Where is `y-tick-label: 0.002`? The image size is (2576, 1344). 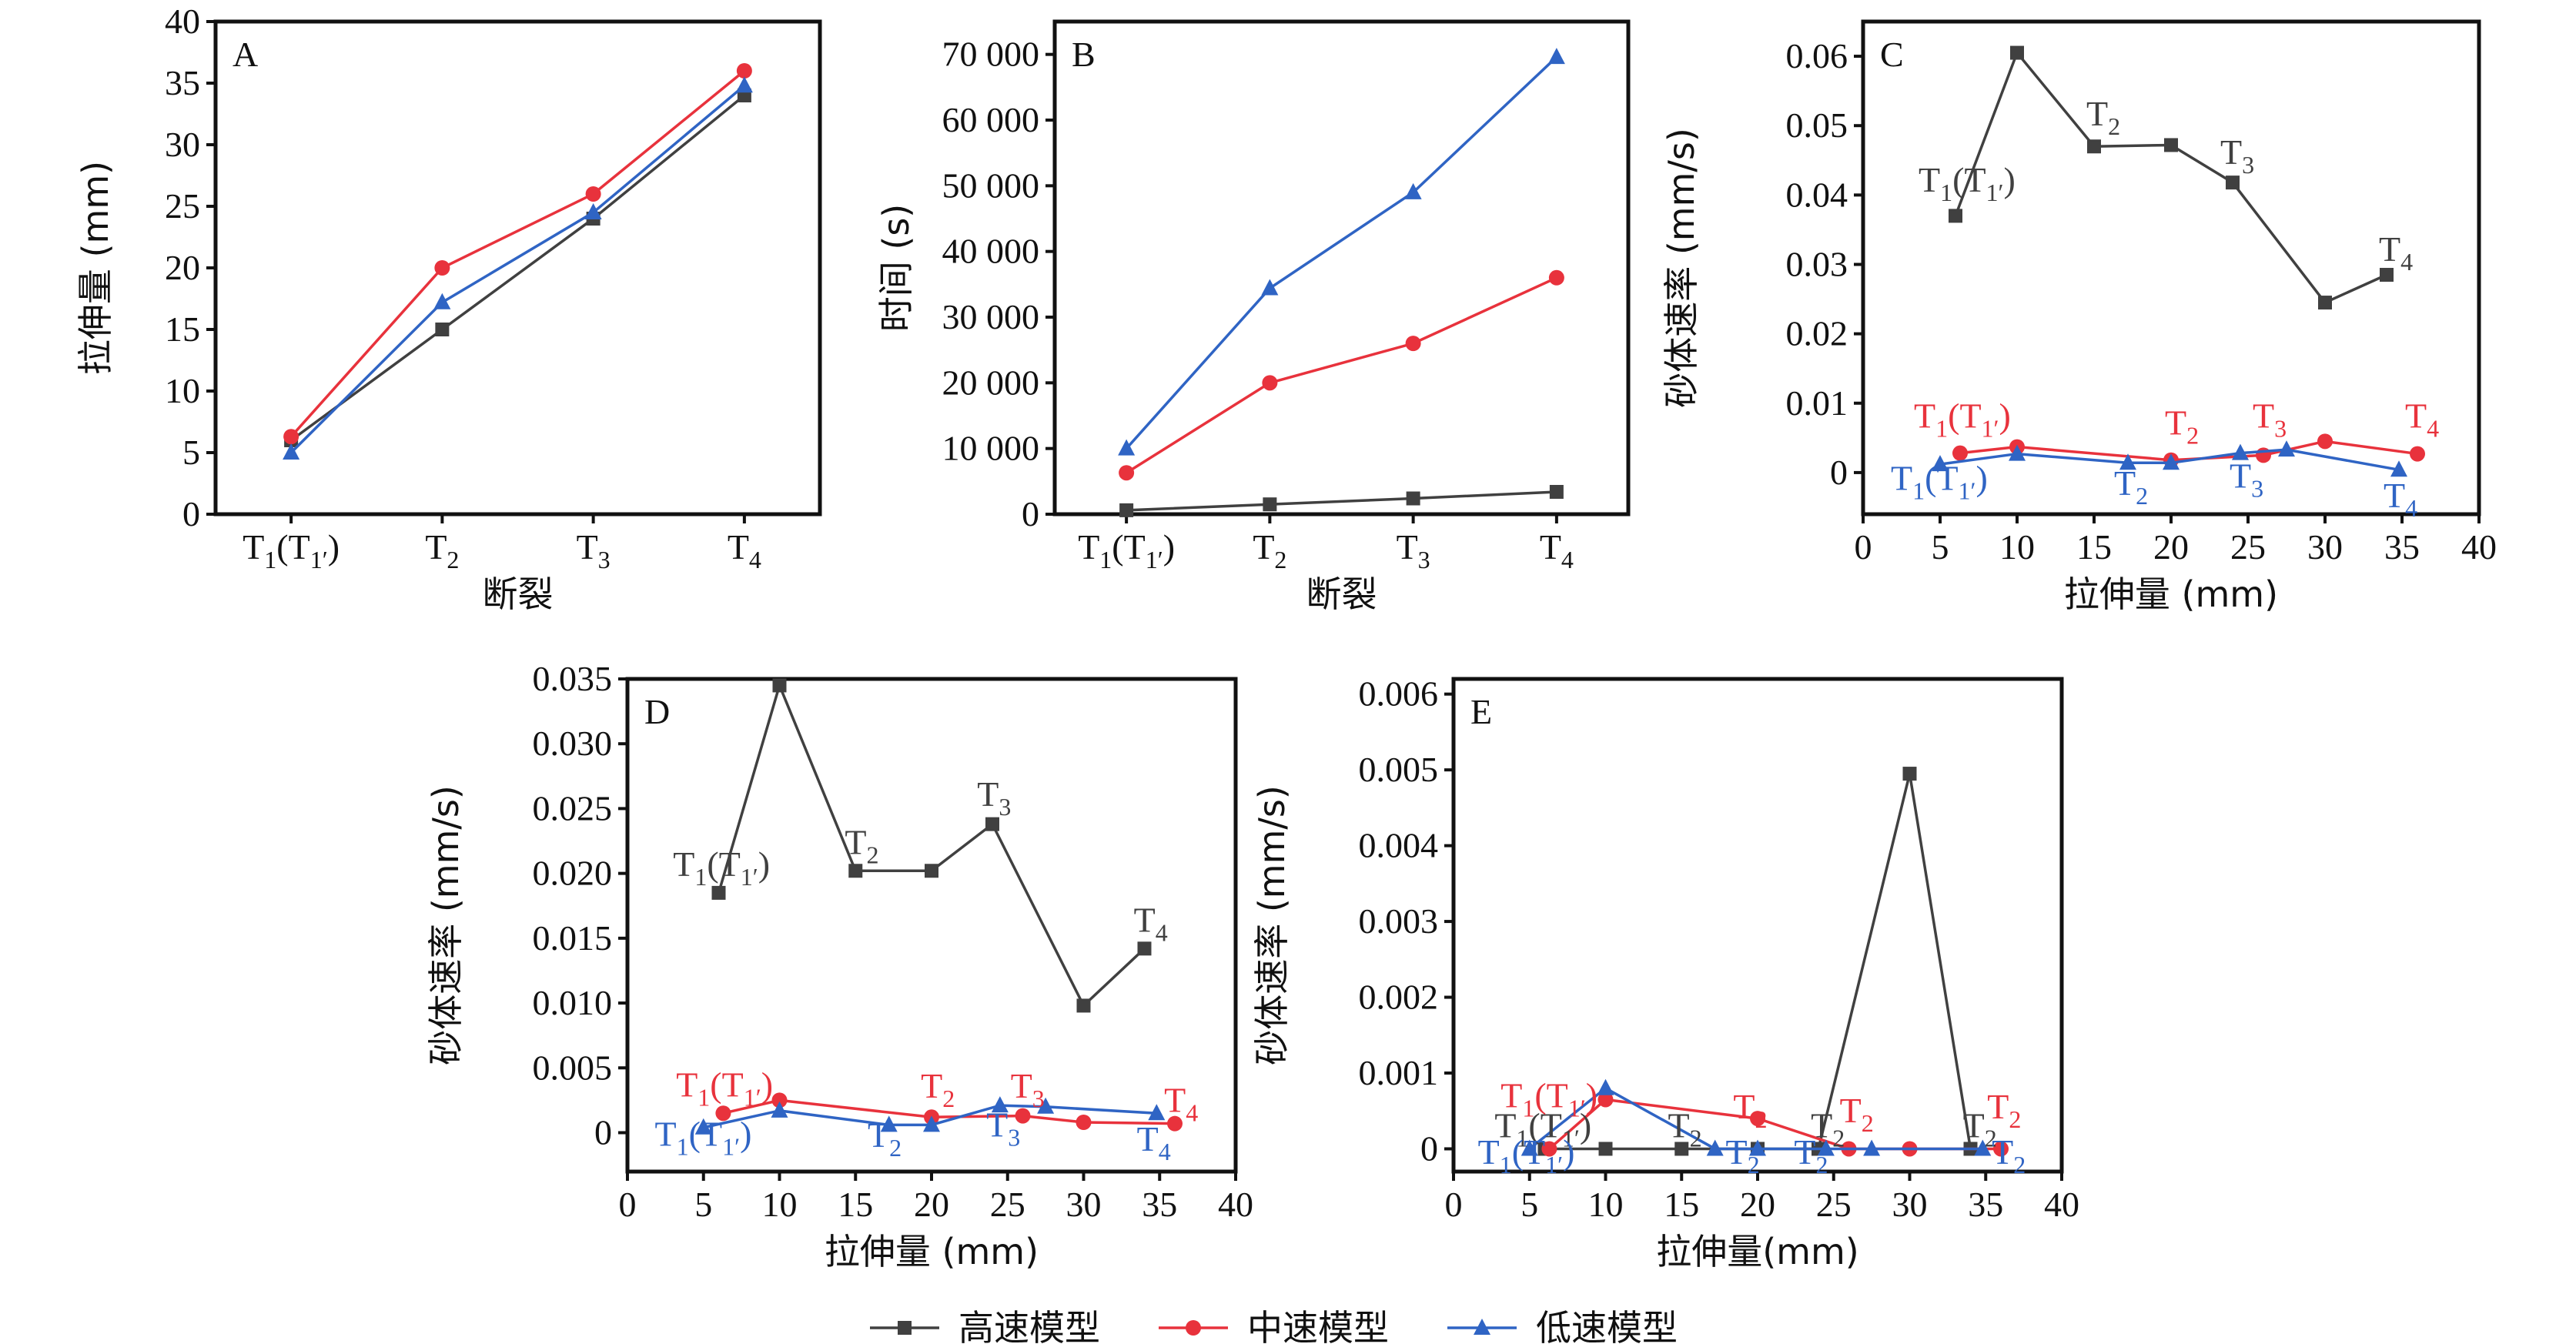 y-tick-label: 0.002 is located at coordinates (1399, 997).